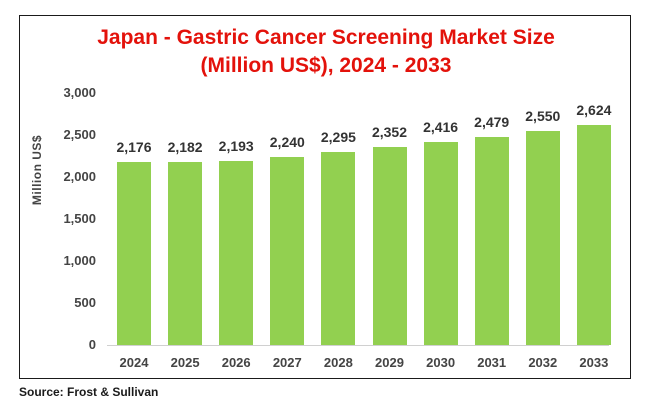 The height and width of the screenshot is (409, 651). I want to click on x-tick-label: 2030, so click(441, 362).